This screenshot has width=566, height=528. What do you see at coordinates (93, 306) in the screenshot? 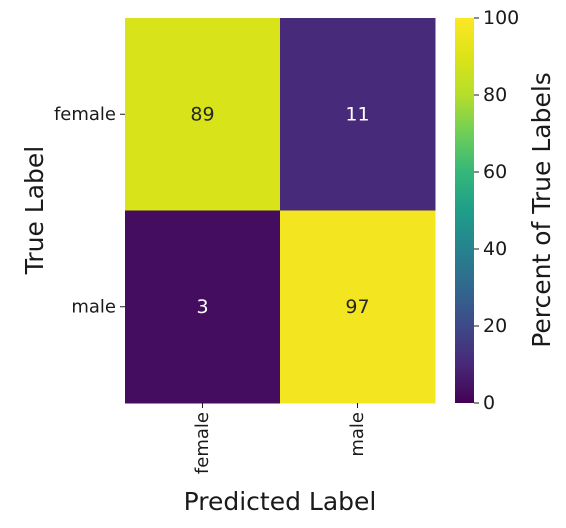
I see `y-tick-label: male` at bounding box center [93, 306].